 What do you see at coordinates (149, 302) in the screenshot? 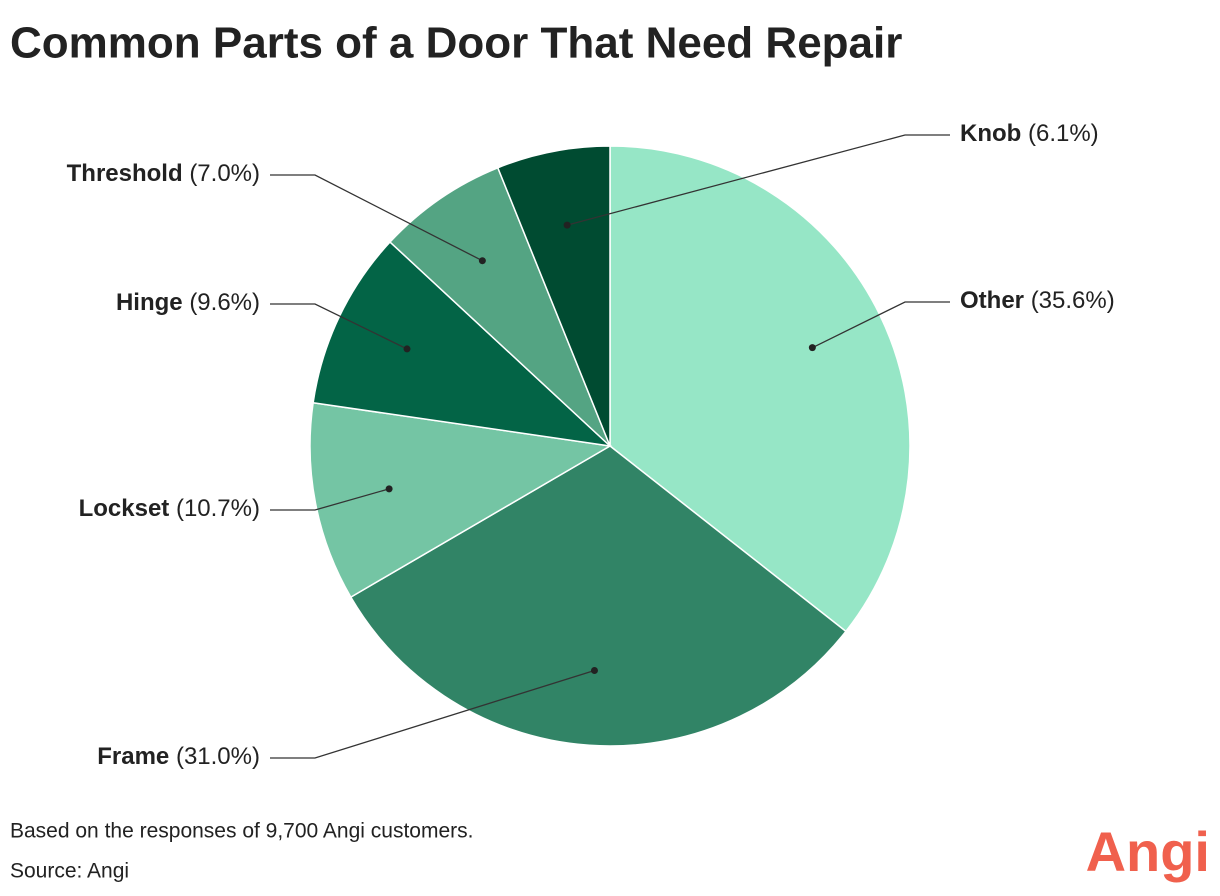
I see `category-name: Hinge` at bounding box center [149, 302].